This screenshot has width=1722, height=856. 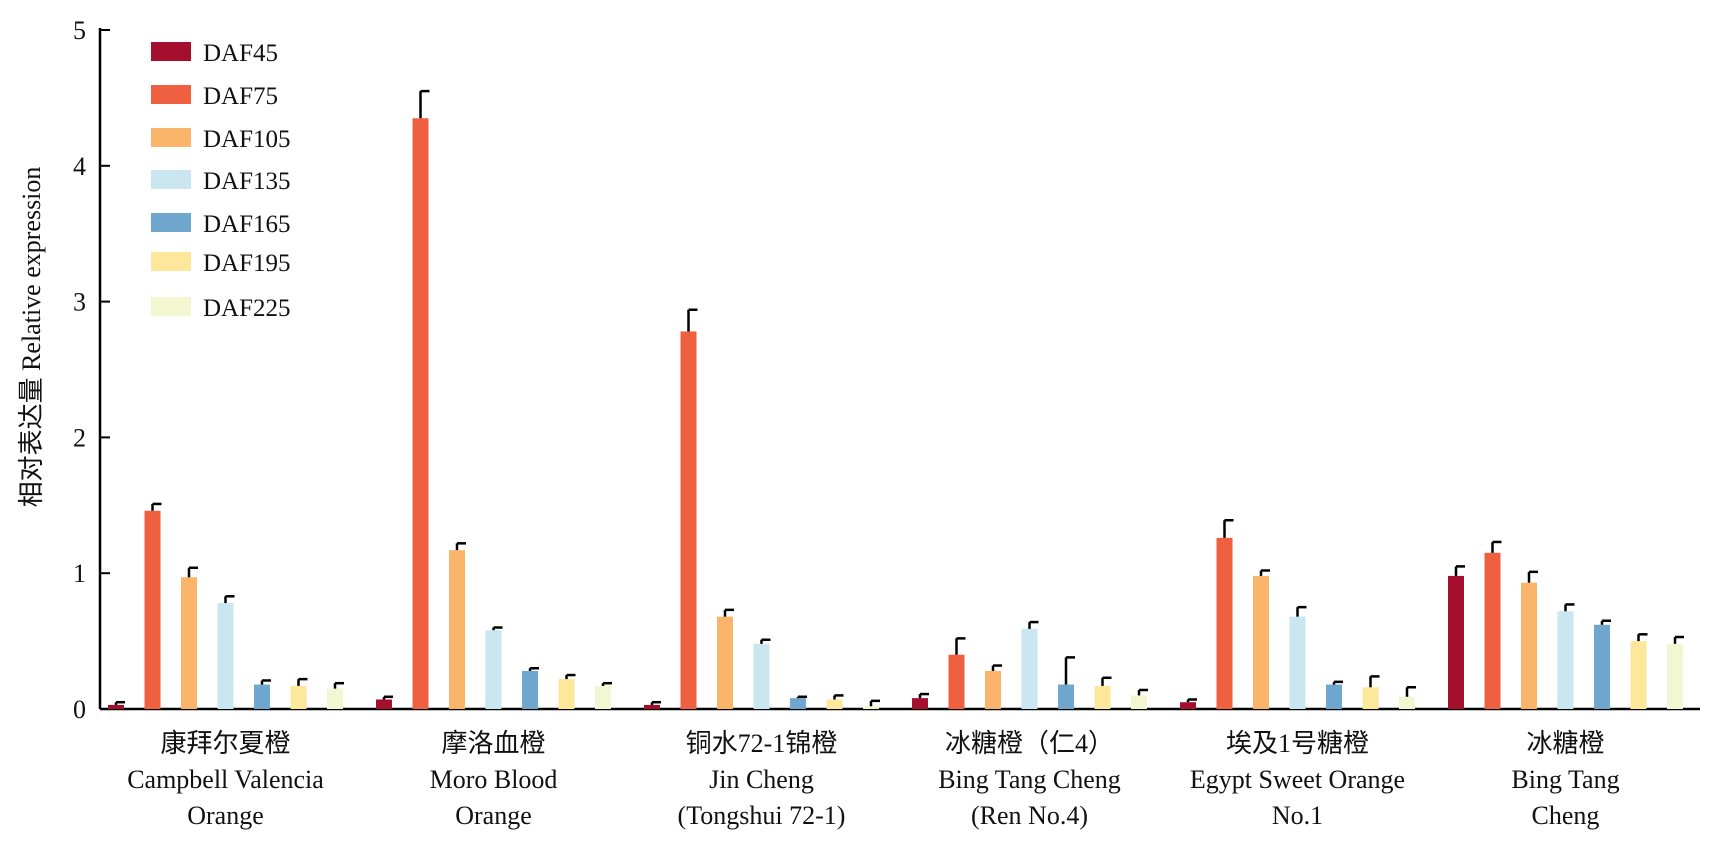 What do you see at coordinates (1029, 743) in the screenshot?
I see `category-label: 冰糖橙（仁4）` at bounding box center [1029, 743].